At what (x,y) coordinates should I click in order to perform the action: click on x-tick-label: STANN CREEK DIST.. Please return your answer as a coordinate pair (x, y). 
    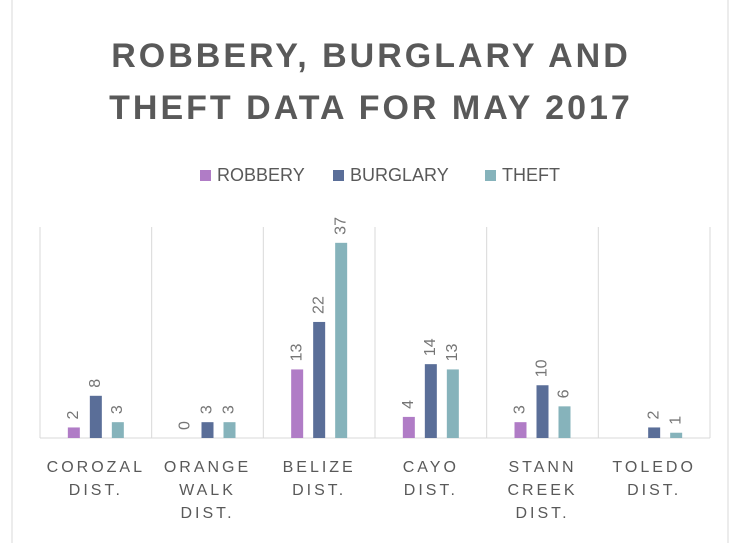
    Looking at the image, I should click on (542, 490).